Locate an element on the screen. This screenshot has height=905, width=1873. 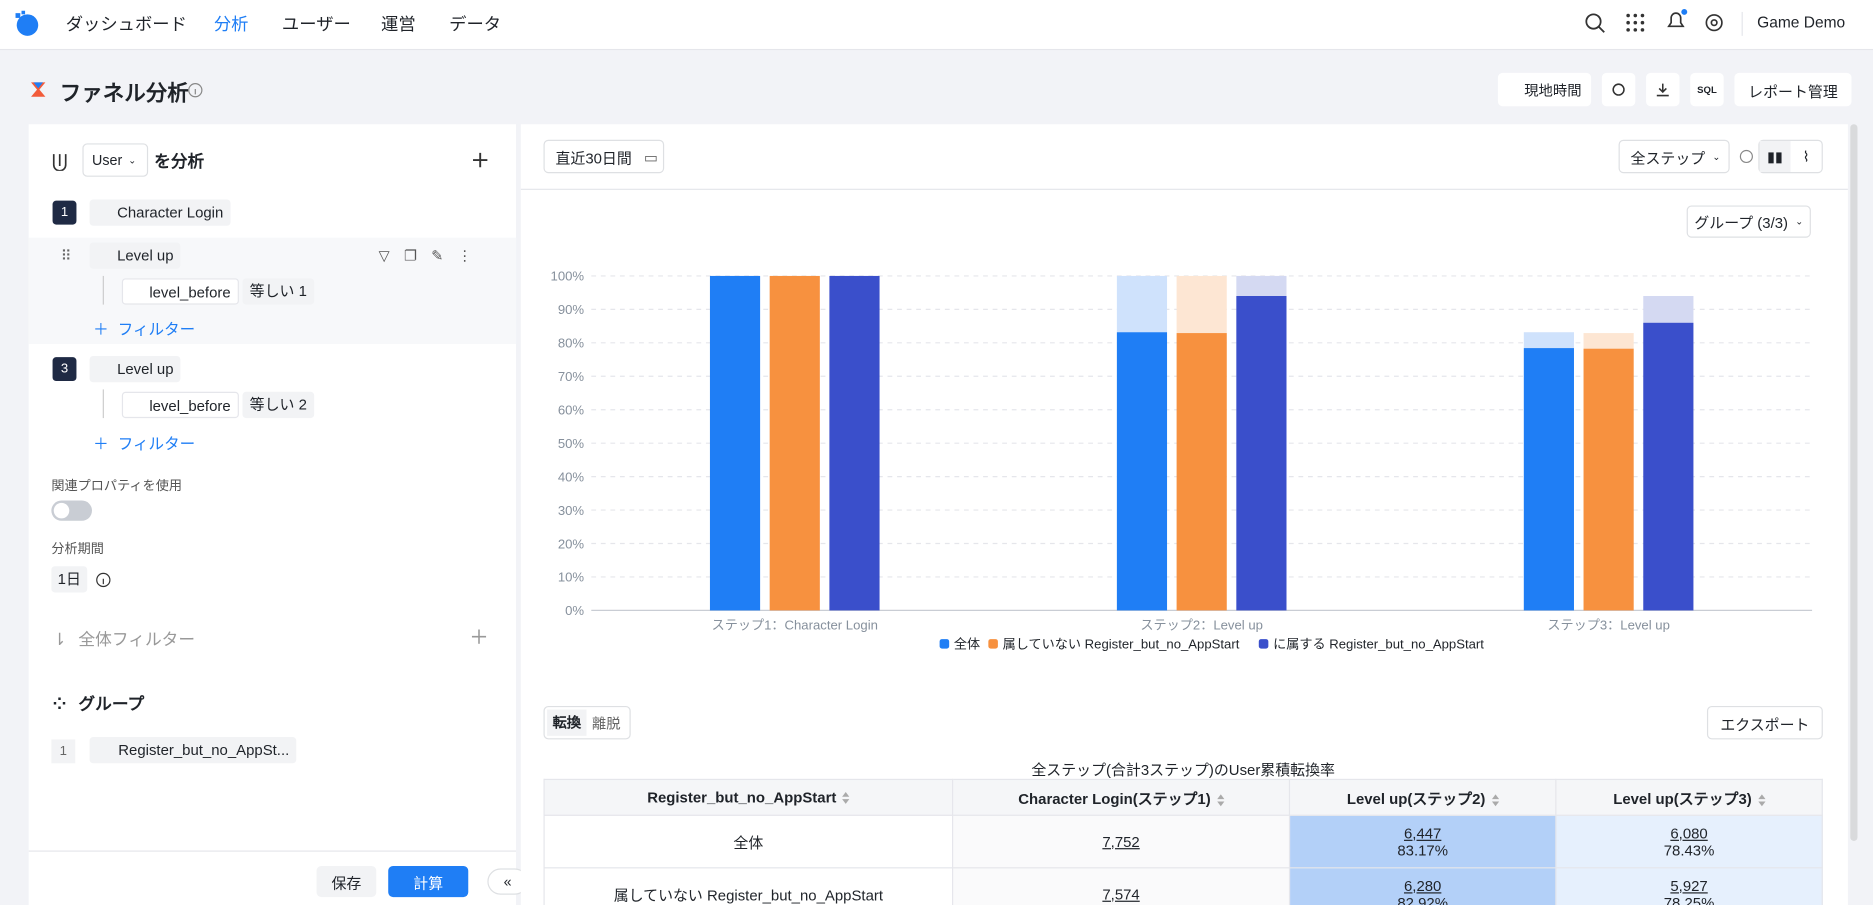
logo is located at coordinates (27, 23).